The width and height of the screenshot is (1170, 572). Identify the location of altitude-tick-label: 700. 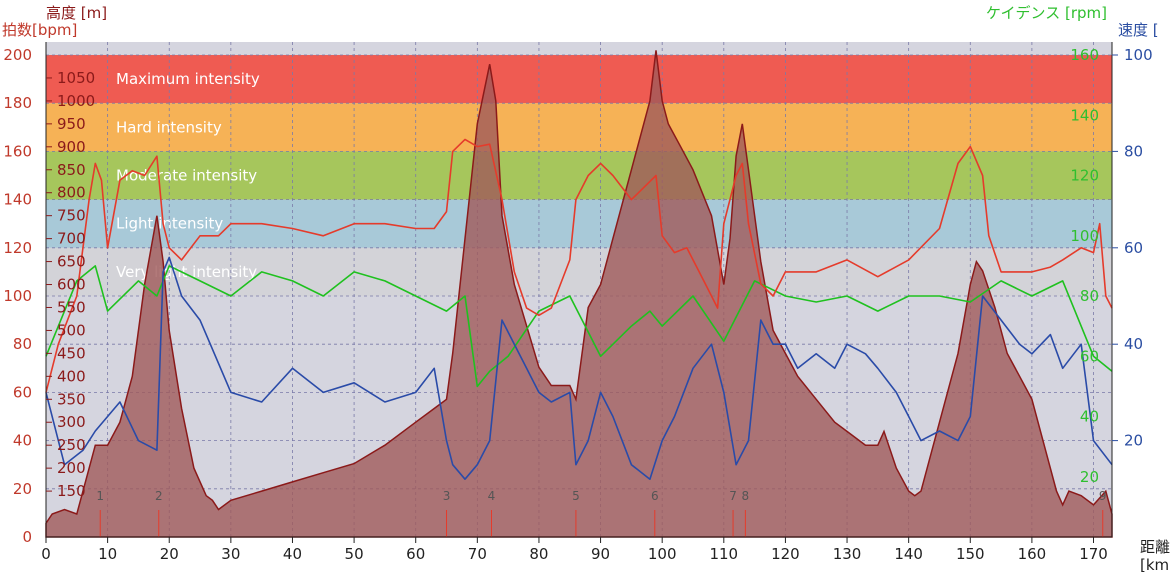
(71, 239).